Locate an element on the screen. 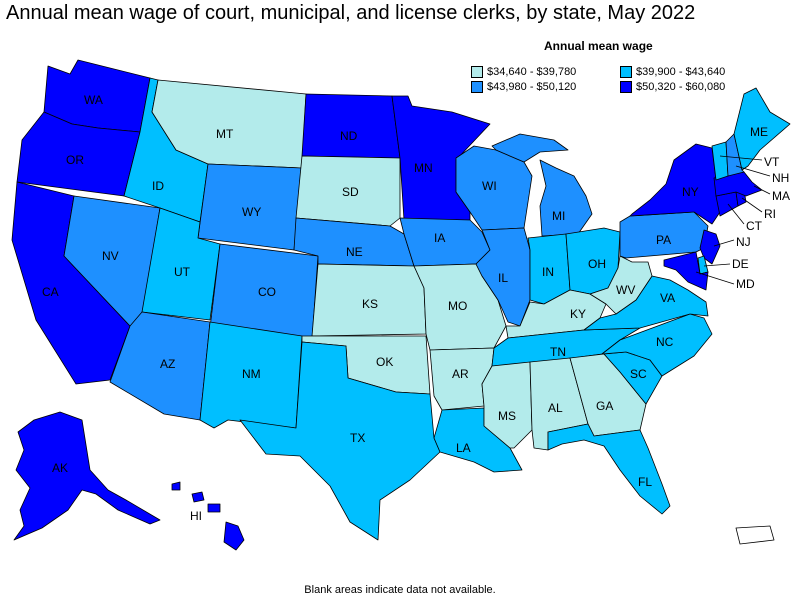 This screenshot has height=600, width=800. label-IN: IN is located at coordinates (548, 272).